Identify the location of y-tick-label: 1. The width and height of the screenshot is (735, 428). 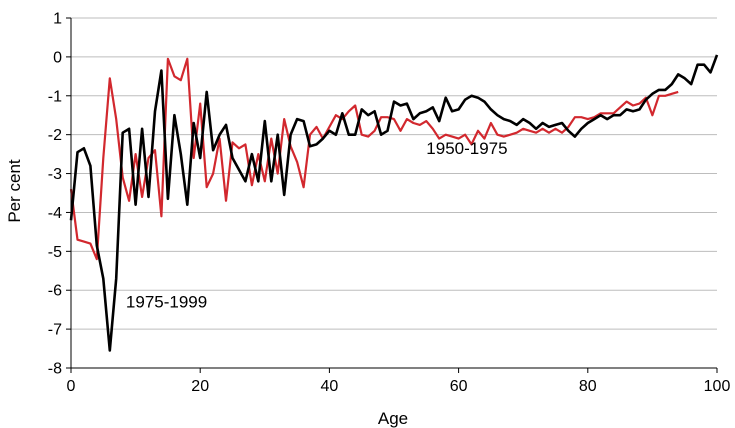
(57, 19).